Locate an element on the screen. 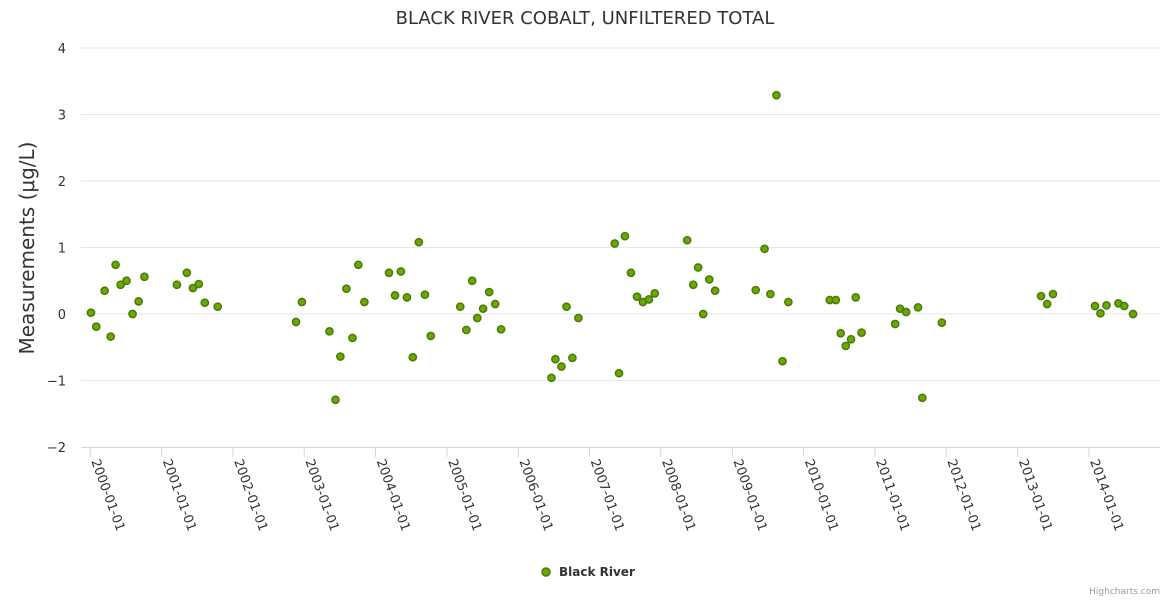 The image size is (1170, 600). x-tick-label: 2001-01-01 is located at coordinates (179, 495).